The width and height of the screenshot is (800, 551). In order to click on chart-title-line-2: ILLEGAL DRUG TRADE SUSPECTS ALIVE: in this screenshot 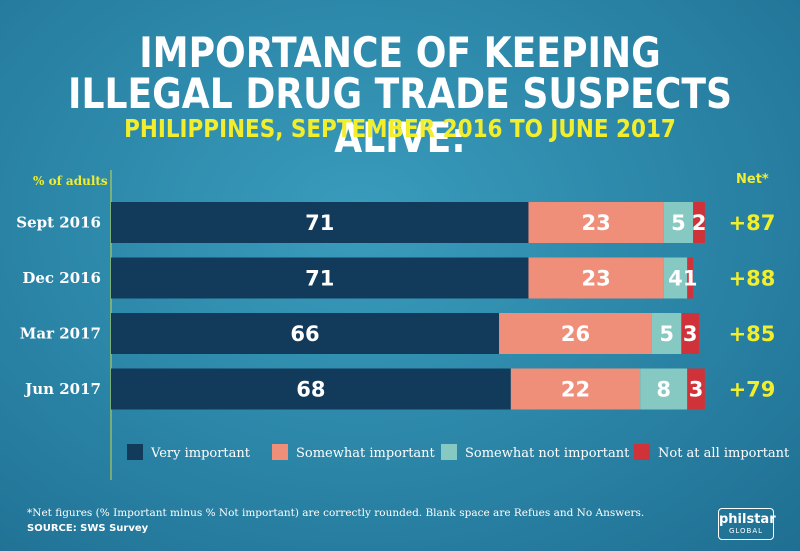, I will do `click(399, 115)`.